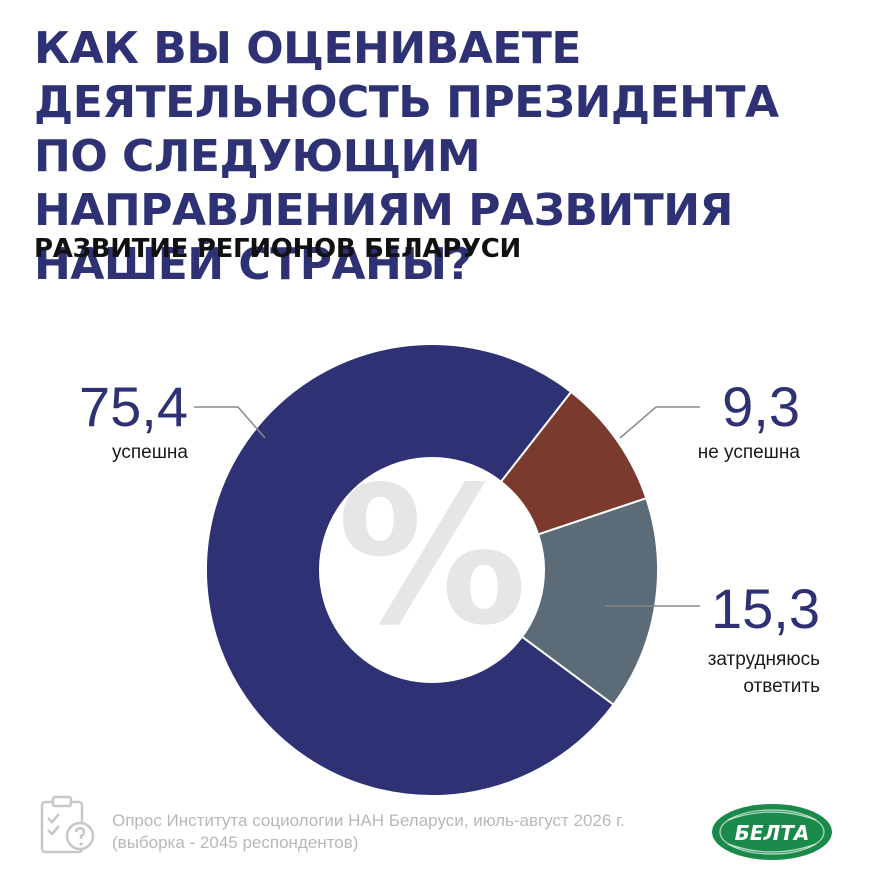  Describe the element at coordinates (432, 556) in the screenshot. I see `percent-symbol: %` at that location.